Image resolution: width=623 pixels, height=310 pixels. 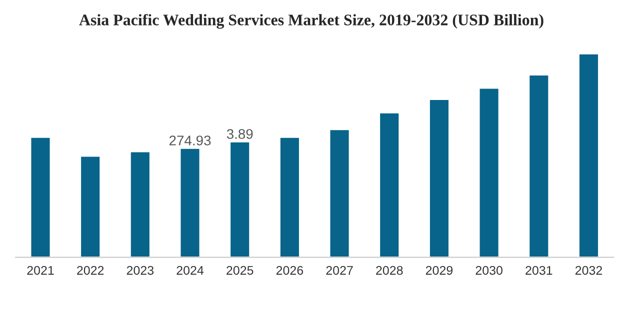 I want to click on data-label: 274.93, so click(x=190, y=141).